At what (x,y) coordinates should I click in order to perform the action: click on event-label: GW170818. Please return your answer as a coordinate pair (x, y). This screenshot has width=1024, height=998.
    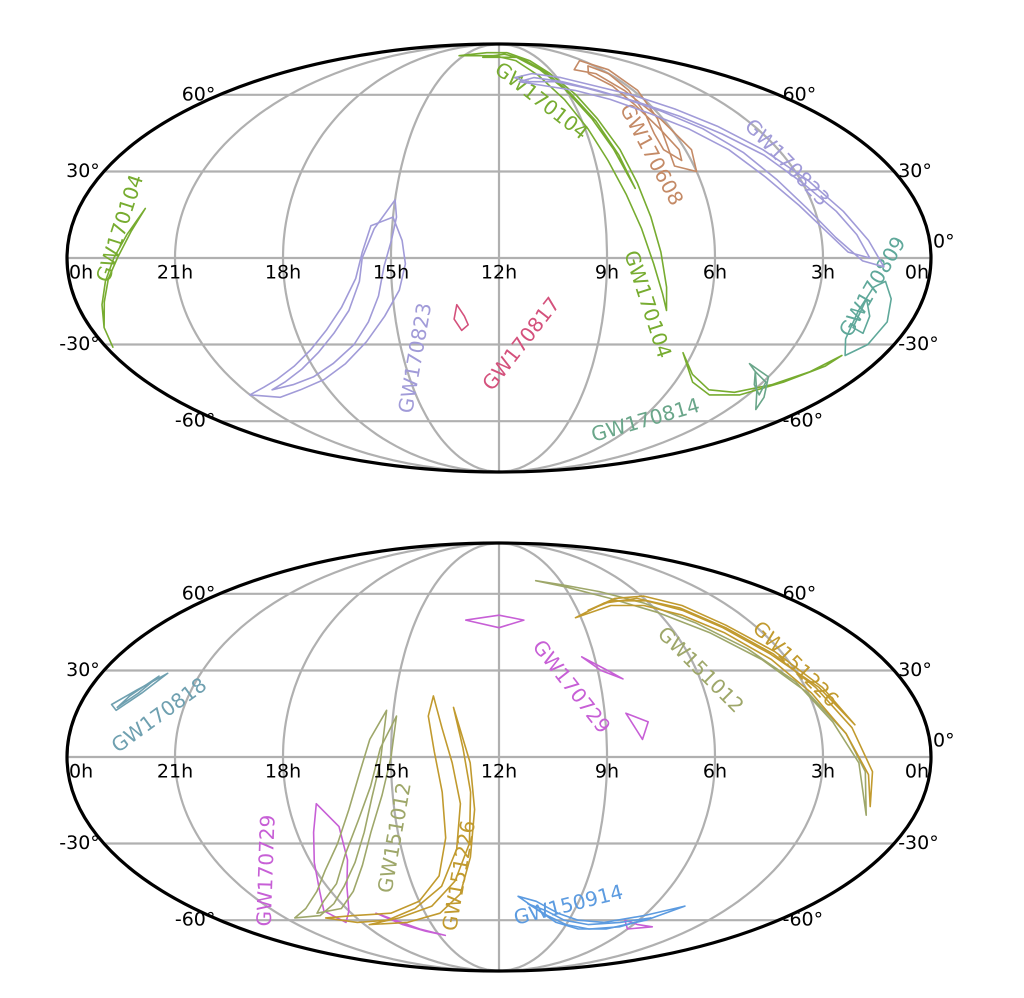
    Looking at the image, I should click on (159, 714).